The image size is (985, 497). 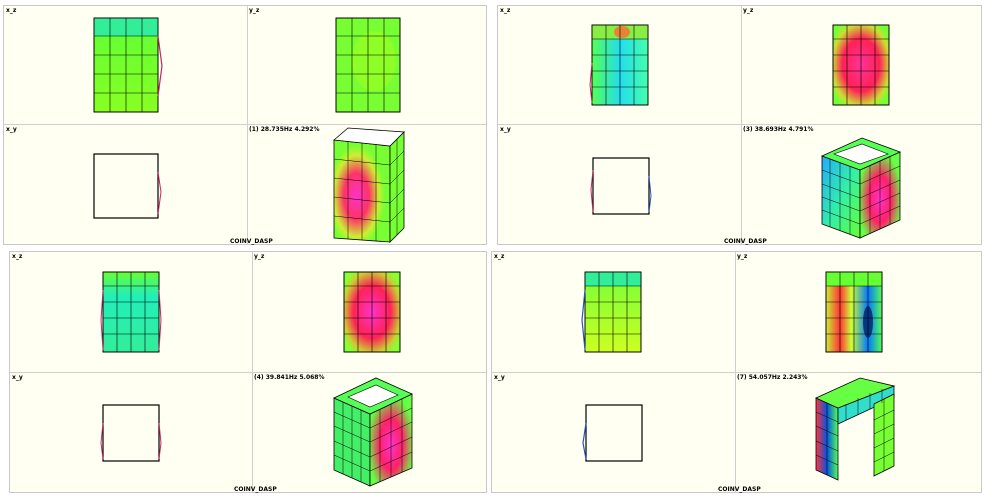 What do you see at coordinates (772, 377) in the screenshot?
I see `mode-frequency-label: (7) 54.057Hz 2.243%` at bounding box center [772, 377].